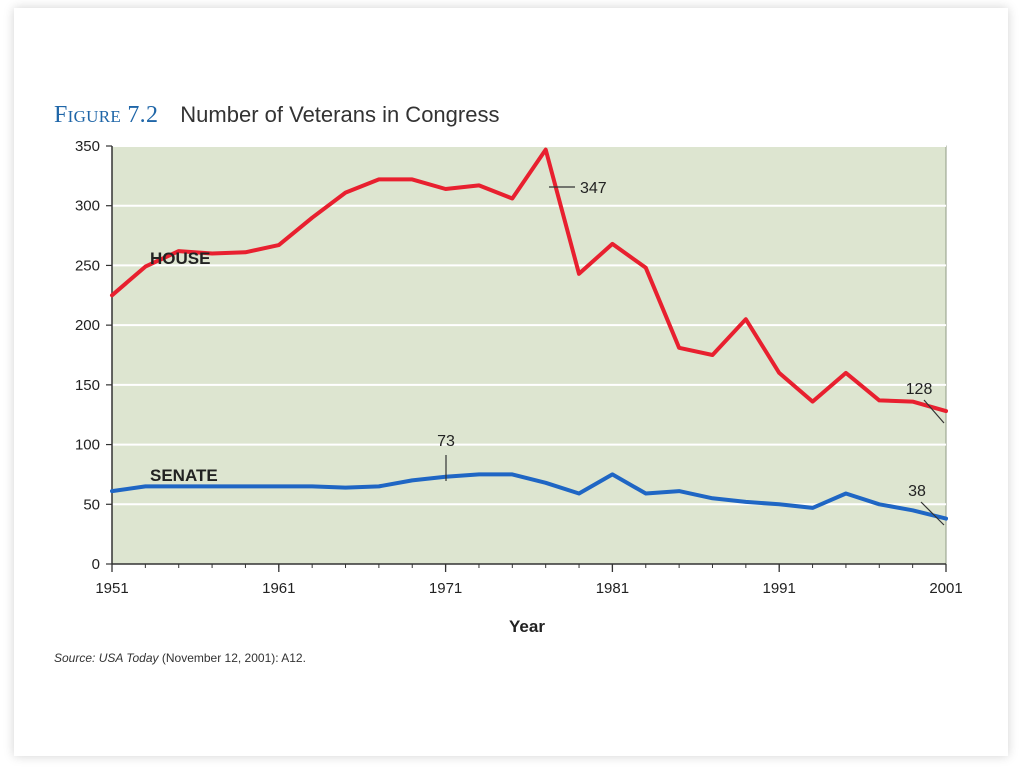 The image size is (1024, 768). What do you see at coordinates (446, 441) in the screenshot?
I see `annotation-label-73: 73` at bounding box center [446, 441].